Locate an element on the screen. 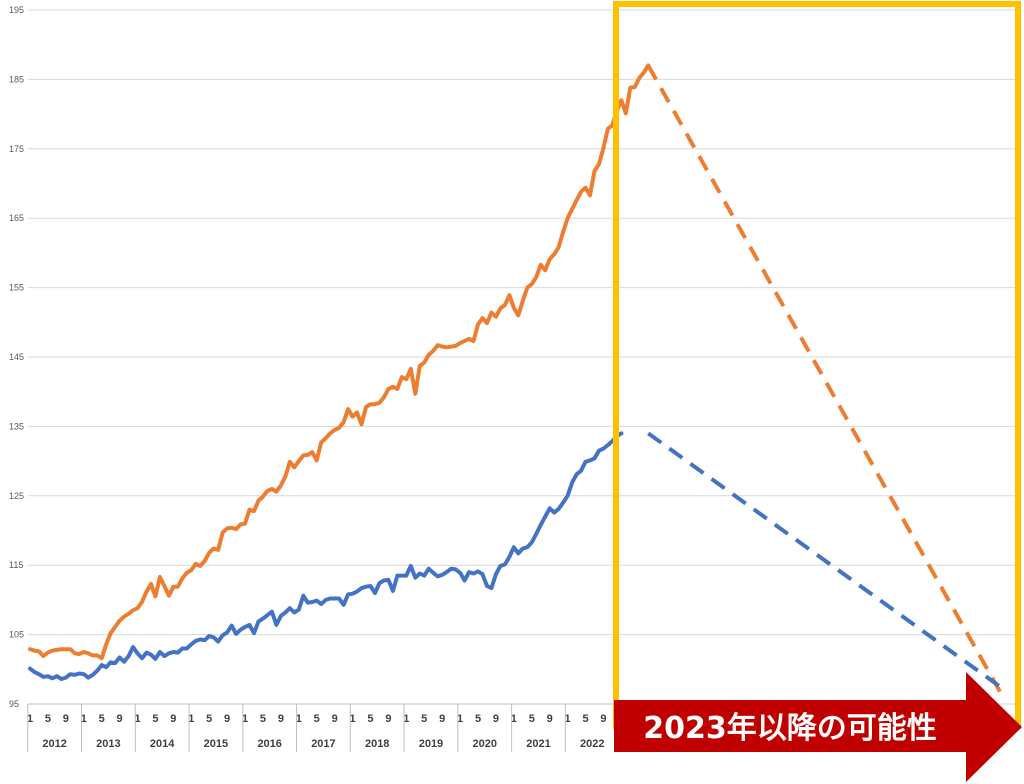  y-tick-label: 135 is located at coordinates (16, 426).